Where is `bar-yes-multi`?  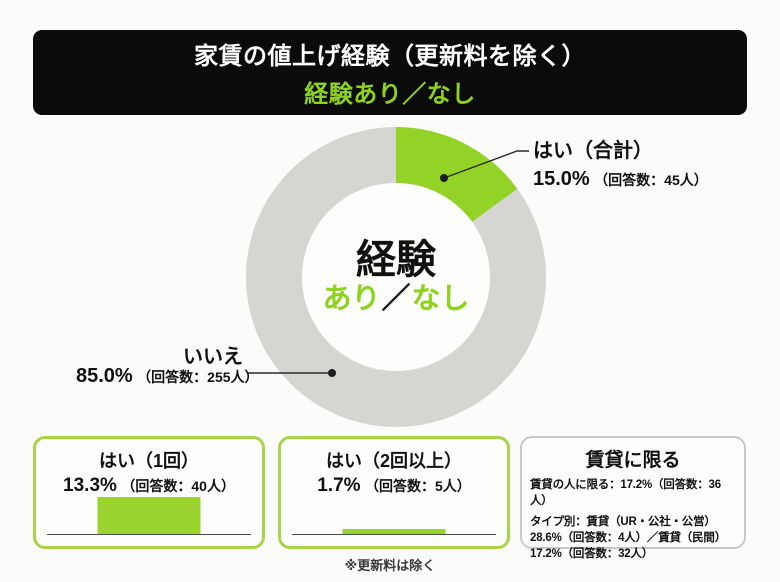
bar-yes-multi is located at coordinates (394, 531).